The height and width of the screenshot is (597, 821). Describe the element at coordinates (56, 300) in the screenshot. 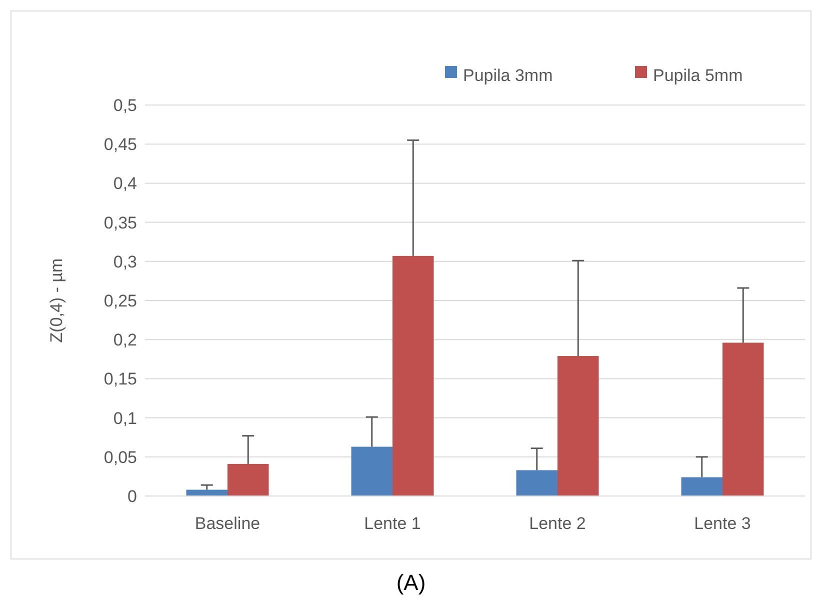

I see `y-axis-title: Z(0,4) - µm` at that location.